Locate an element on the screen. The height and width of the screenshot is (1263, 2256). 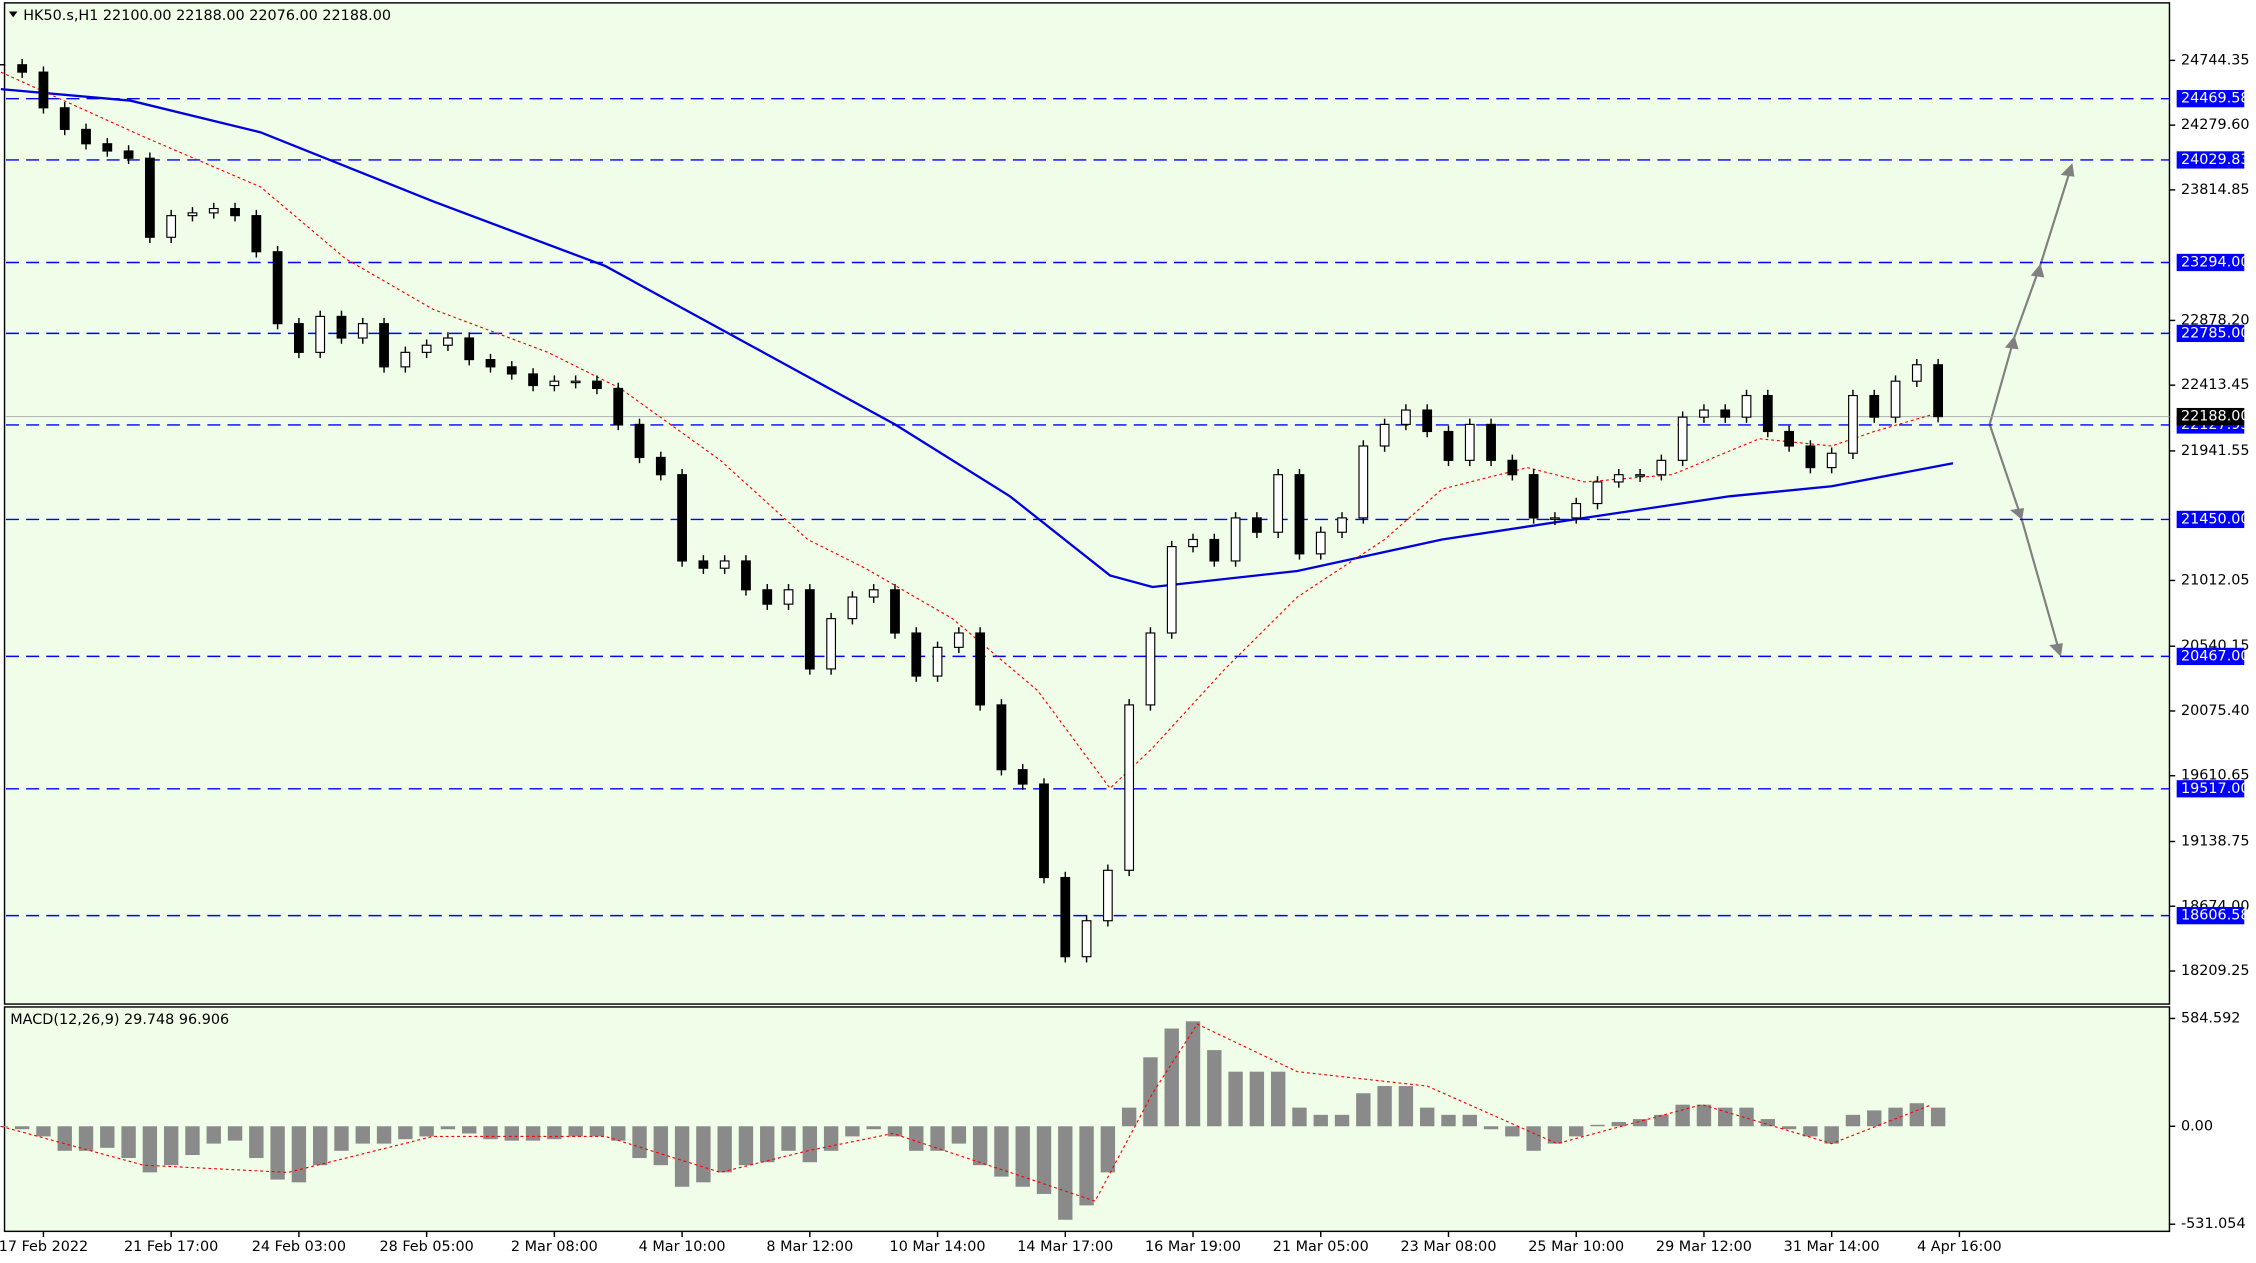
x-tick-label: 29 Mar 12:00 is located at coordinates (1704, 1247).